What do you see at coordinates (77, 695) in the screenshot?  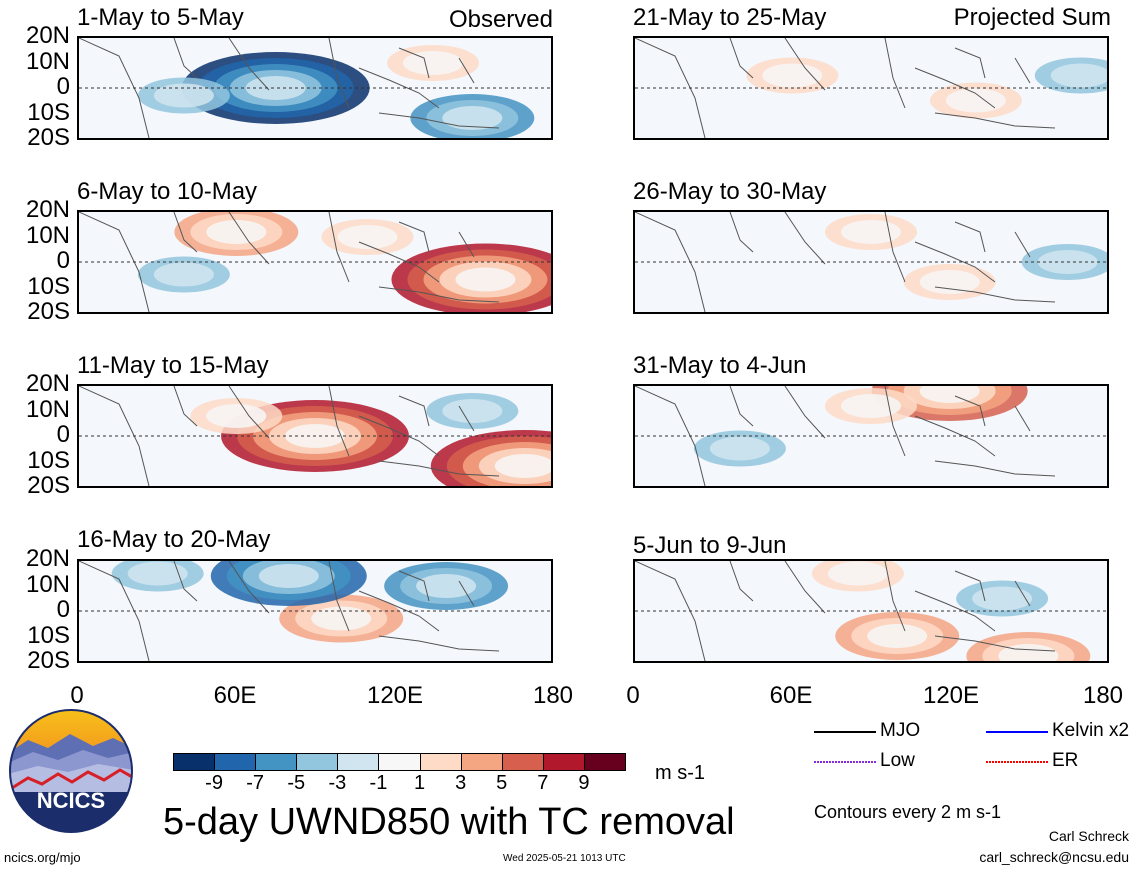 I see `xtick-left-0: 0` at bounding box center [77, 695].